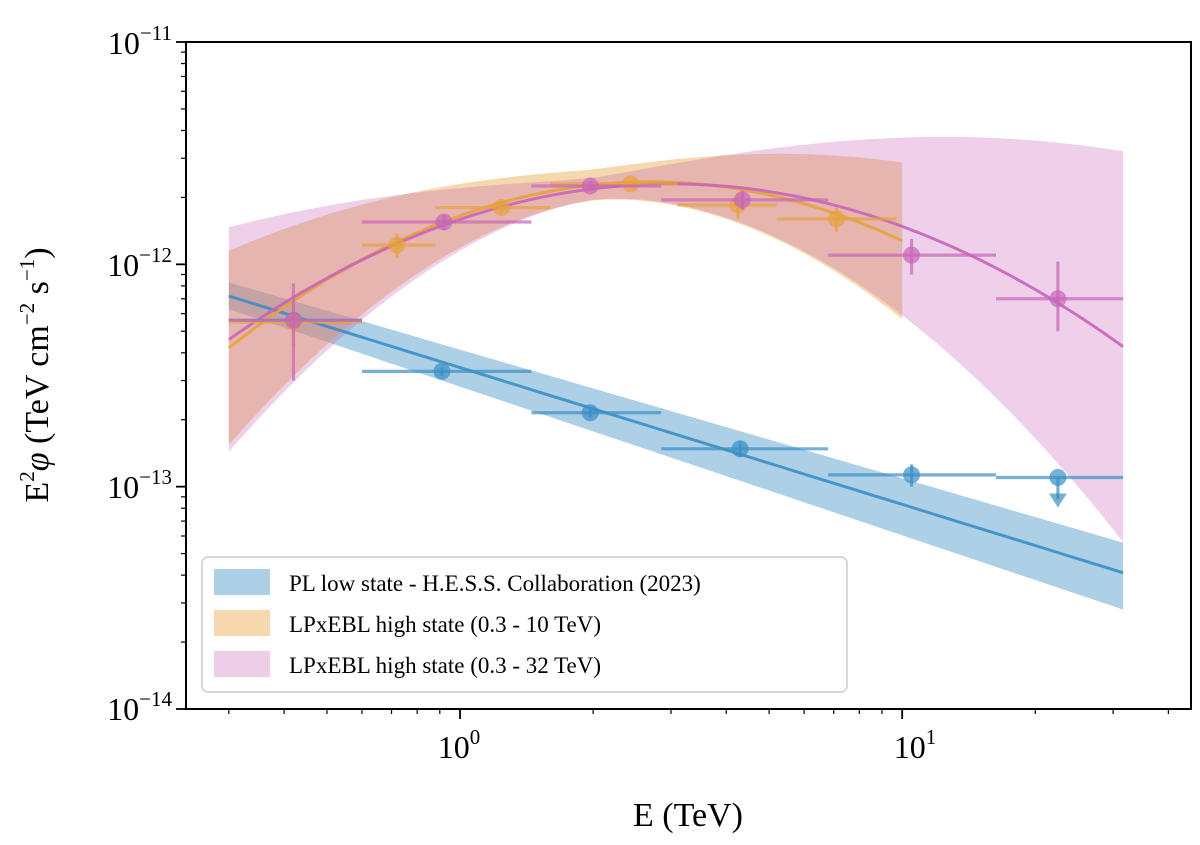  I want to click on y-tick-label-1e-12: 10−12, so click(139, 263).